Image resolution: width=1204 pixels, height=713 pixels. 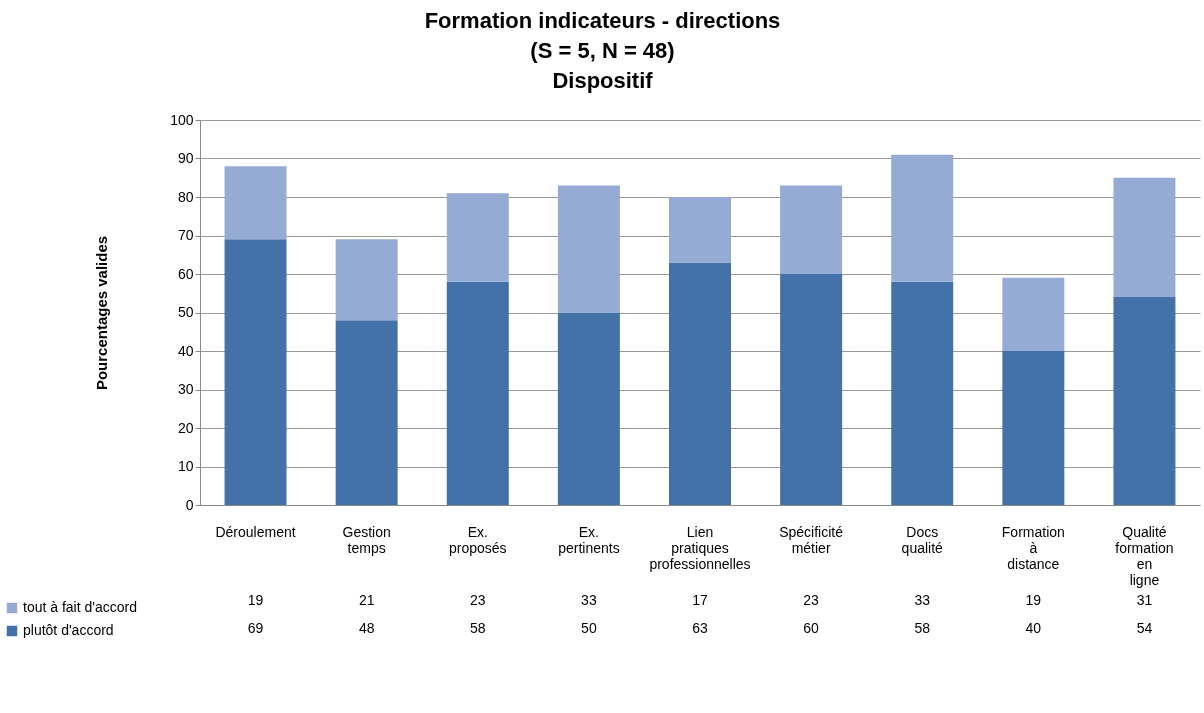 I want to click on y-axis-title: Pourcentages valides, so click(x=102, y=313).